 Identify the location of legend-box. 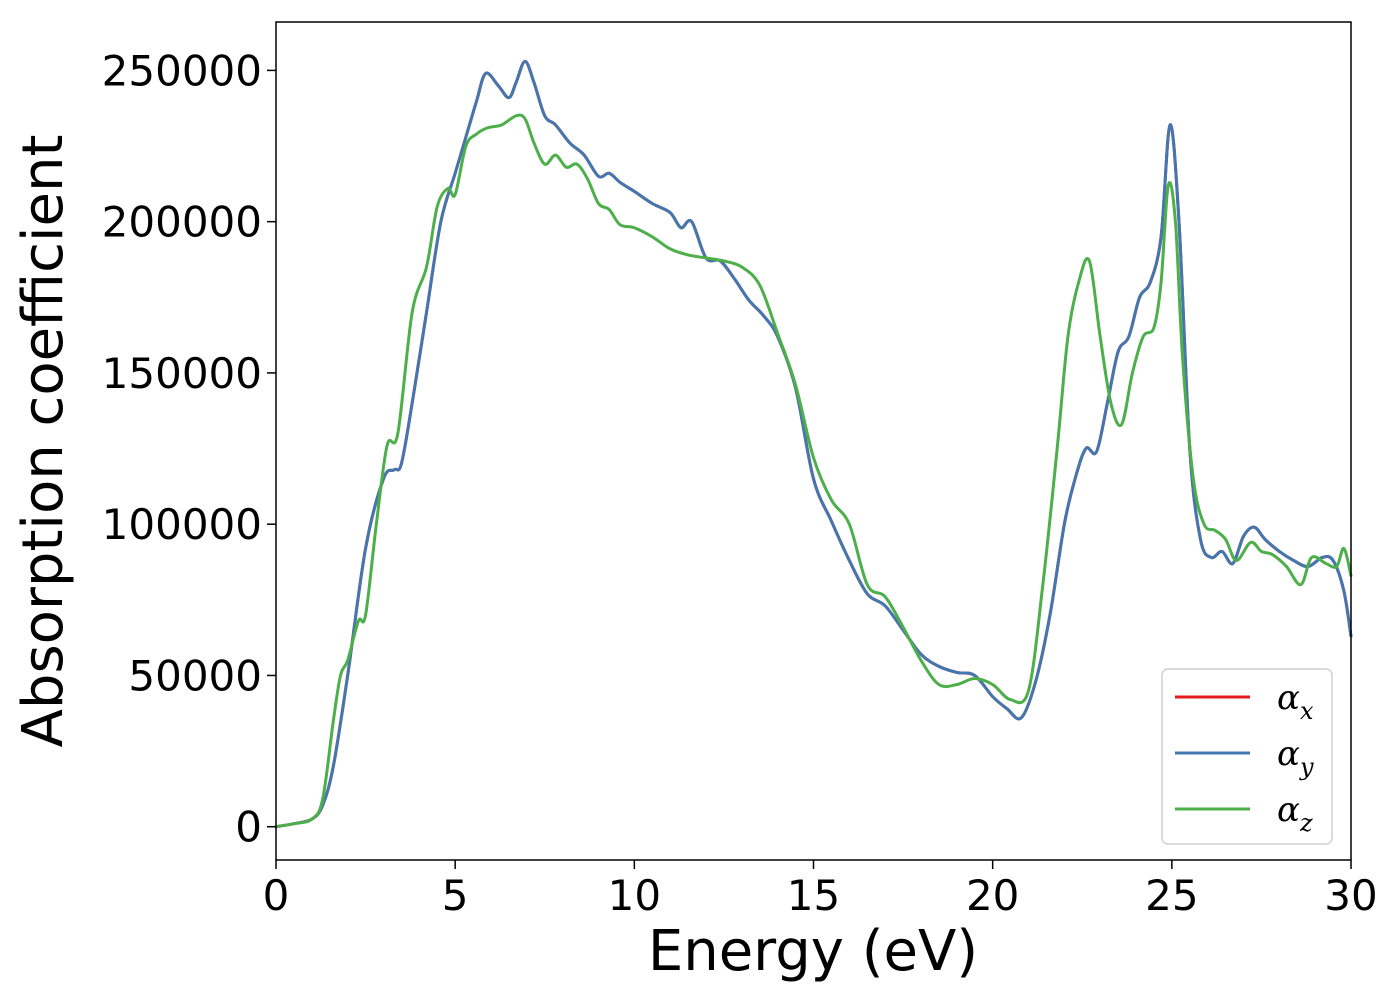
(1247, 756).